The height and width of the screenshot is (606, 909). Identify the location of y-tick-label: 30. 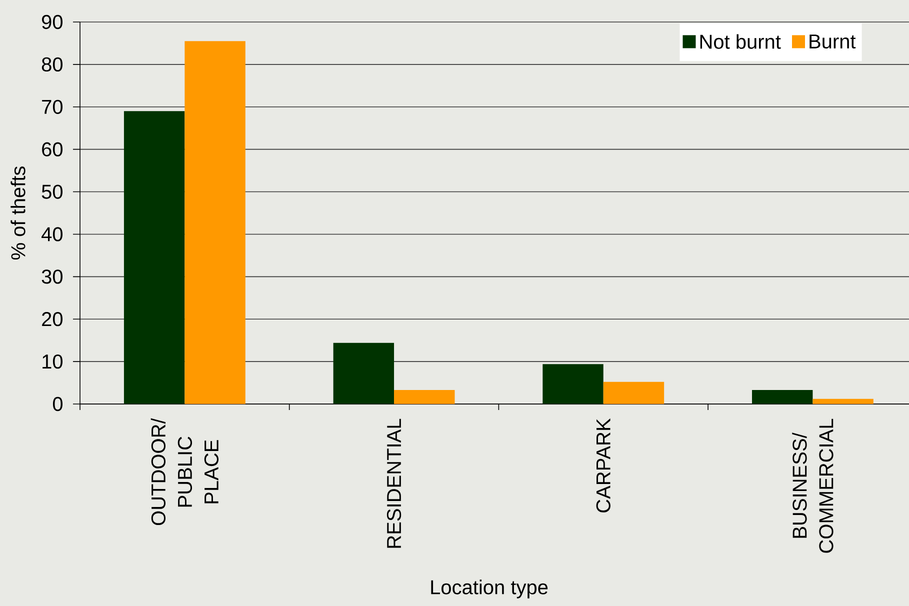
(52, 277).